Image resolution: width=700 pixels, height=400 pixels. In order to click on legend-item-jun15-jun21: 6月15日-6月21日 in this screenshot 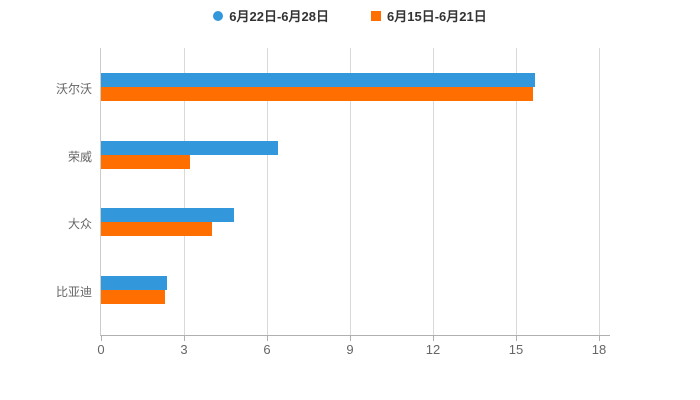, I will do `click(429, 15)`.